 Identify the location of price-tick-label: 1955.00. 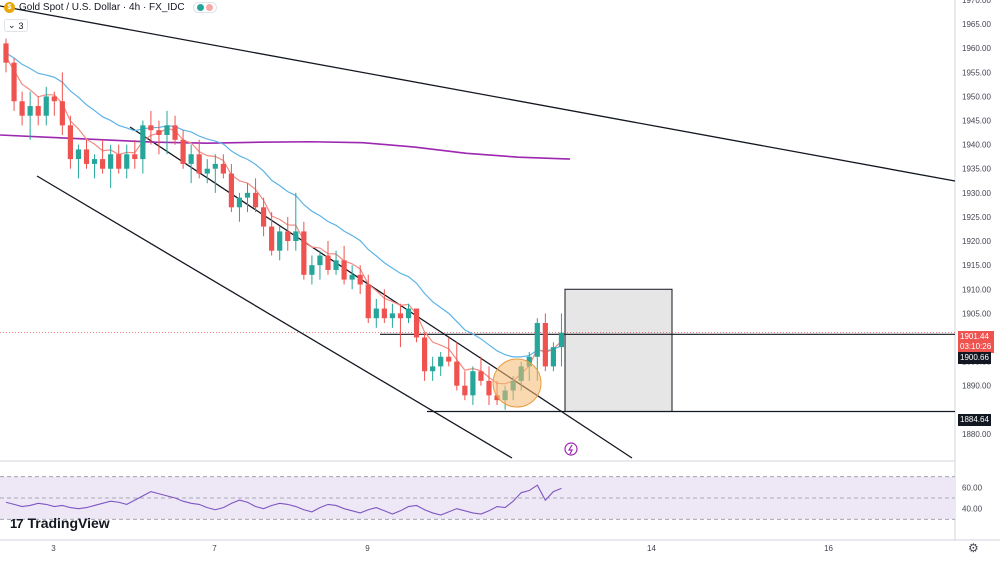
(976, 72).